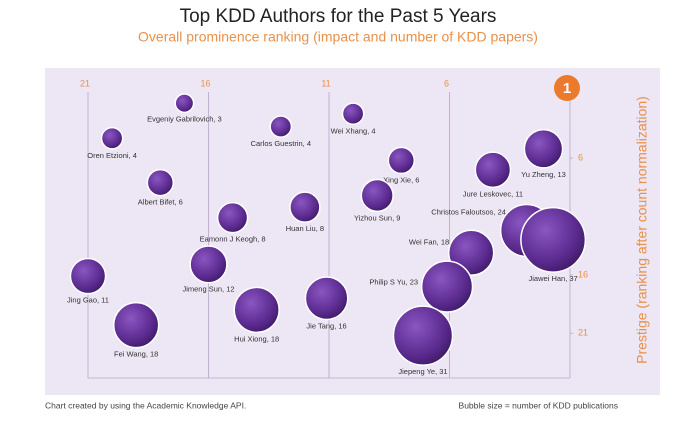 This screenshot has width=676, height=433. I want to click on x-tick-label: 11, so click(325, 83).